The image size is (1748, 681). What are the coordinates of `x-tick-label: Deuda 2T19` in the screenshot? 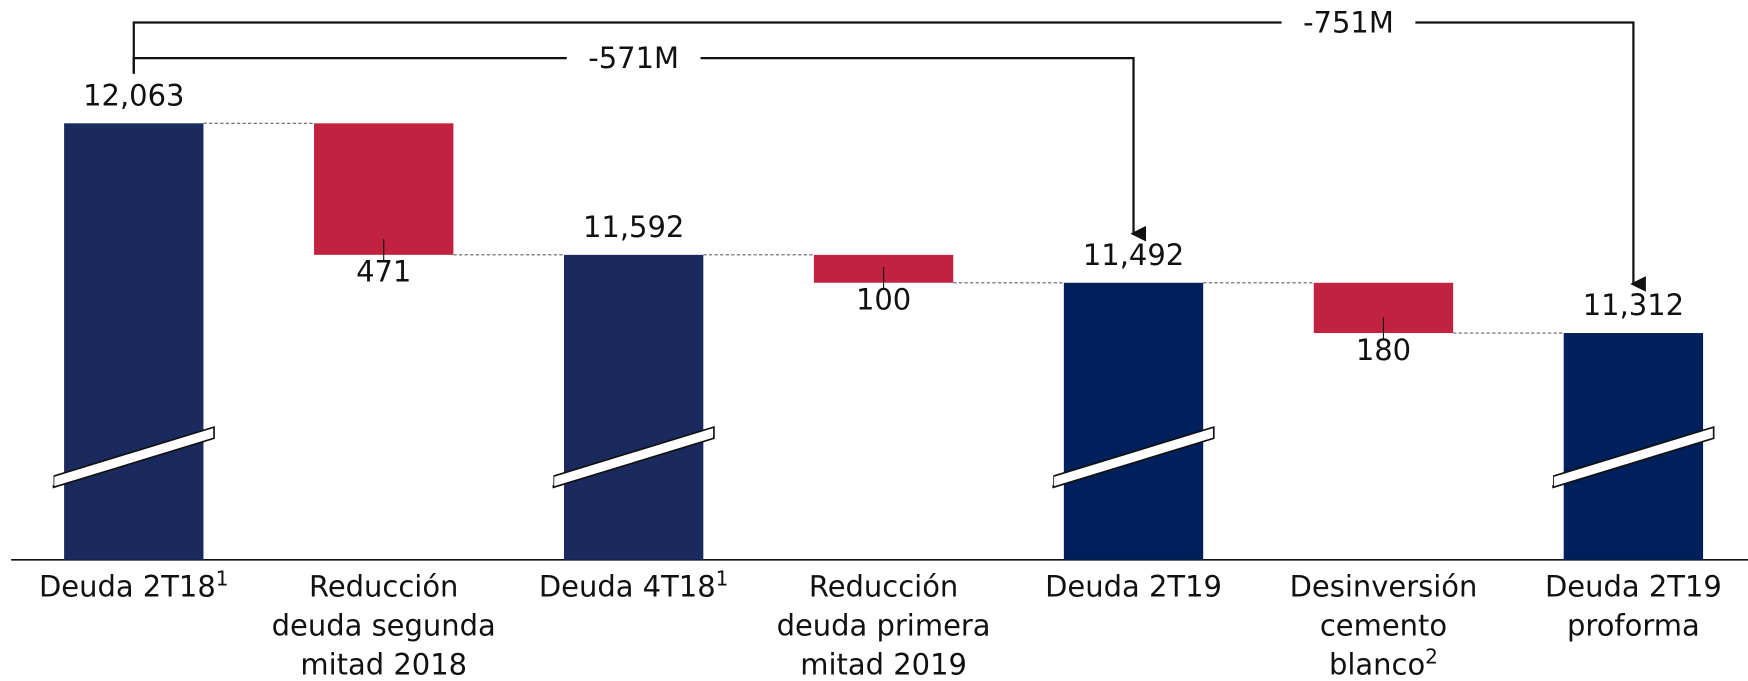 It's located at (1133, 587).